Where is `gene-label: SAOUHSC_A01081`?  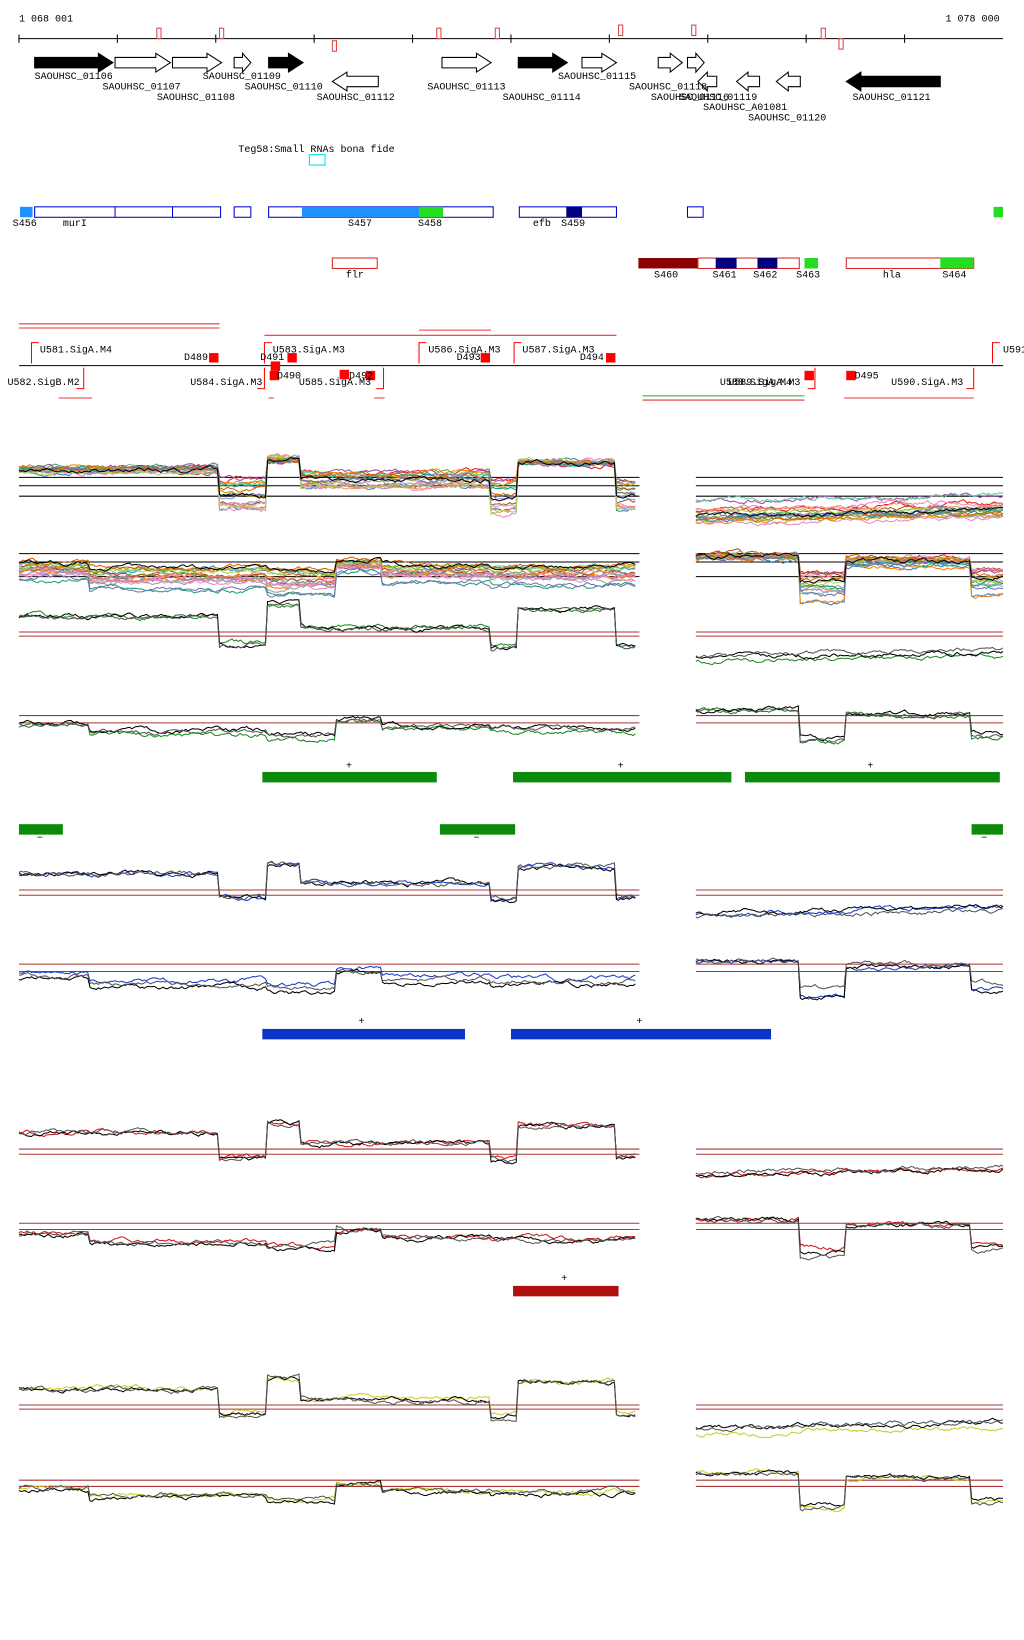
gene-label: SAOUHSC_A01081 is located at coordinates (745, 108).